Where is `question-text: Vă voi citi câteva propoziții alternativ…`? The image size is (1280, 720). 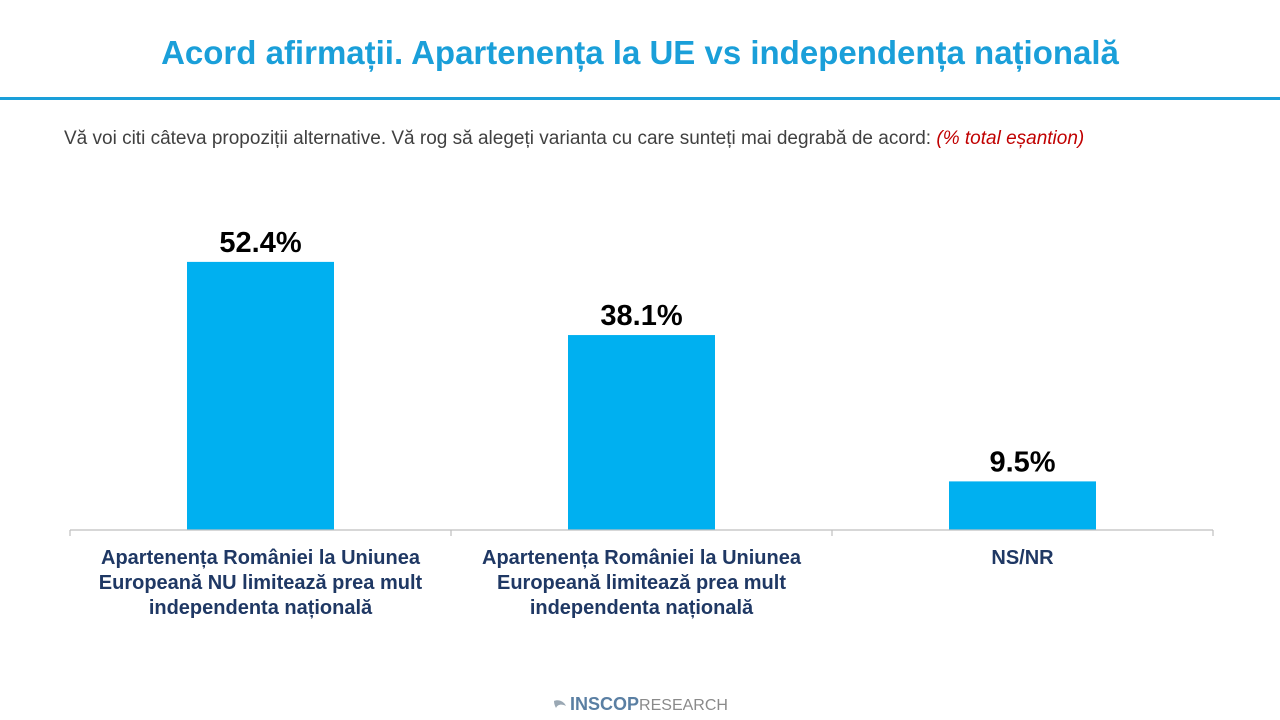 question-text: Vă voi citi câteva propoziții alternativ… is located at coordinates (659, 138).